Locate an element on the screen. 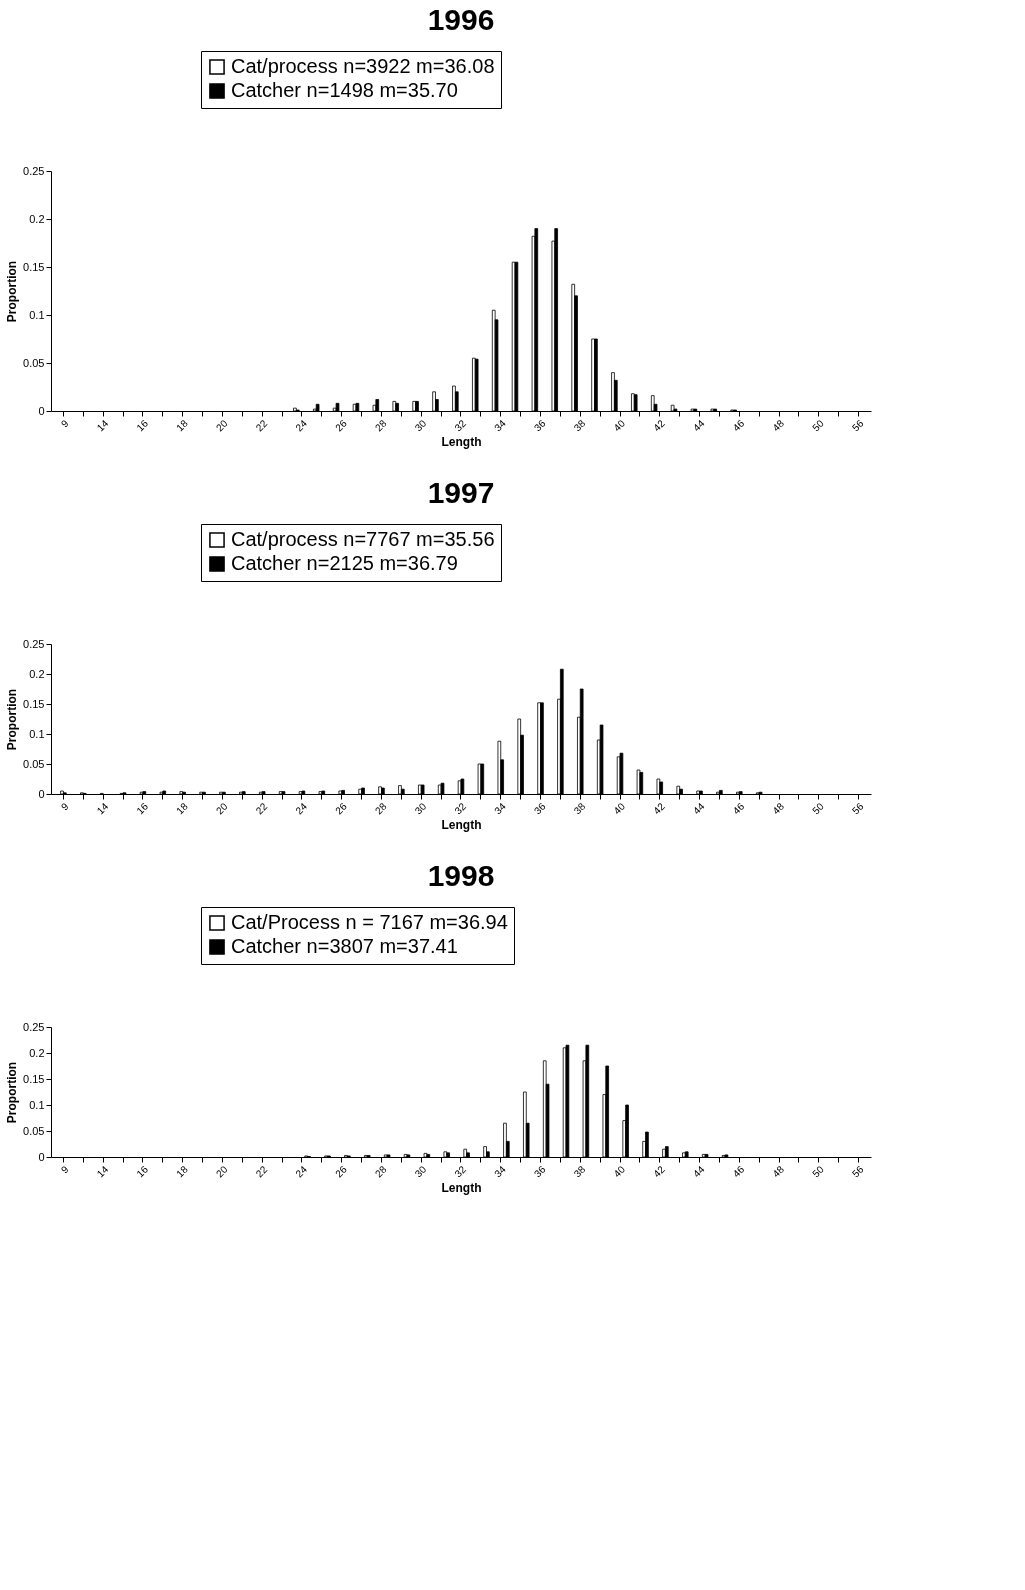 This screenshot has height=1590, width=1025. legend-label: Cat/process n=3922 m=36.08 is located at coordinates (363, 66).